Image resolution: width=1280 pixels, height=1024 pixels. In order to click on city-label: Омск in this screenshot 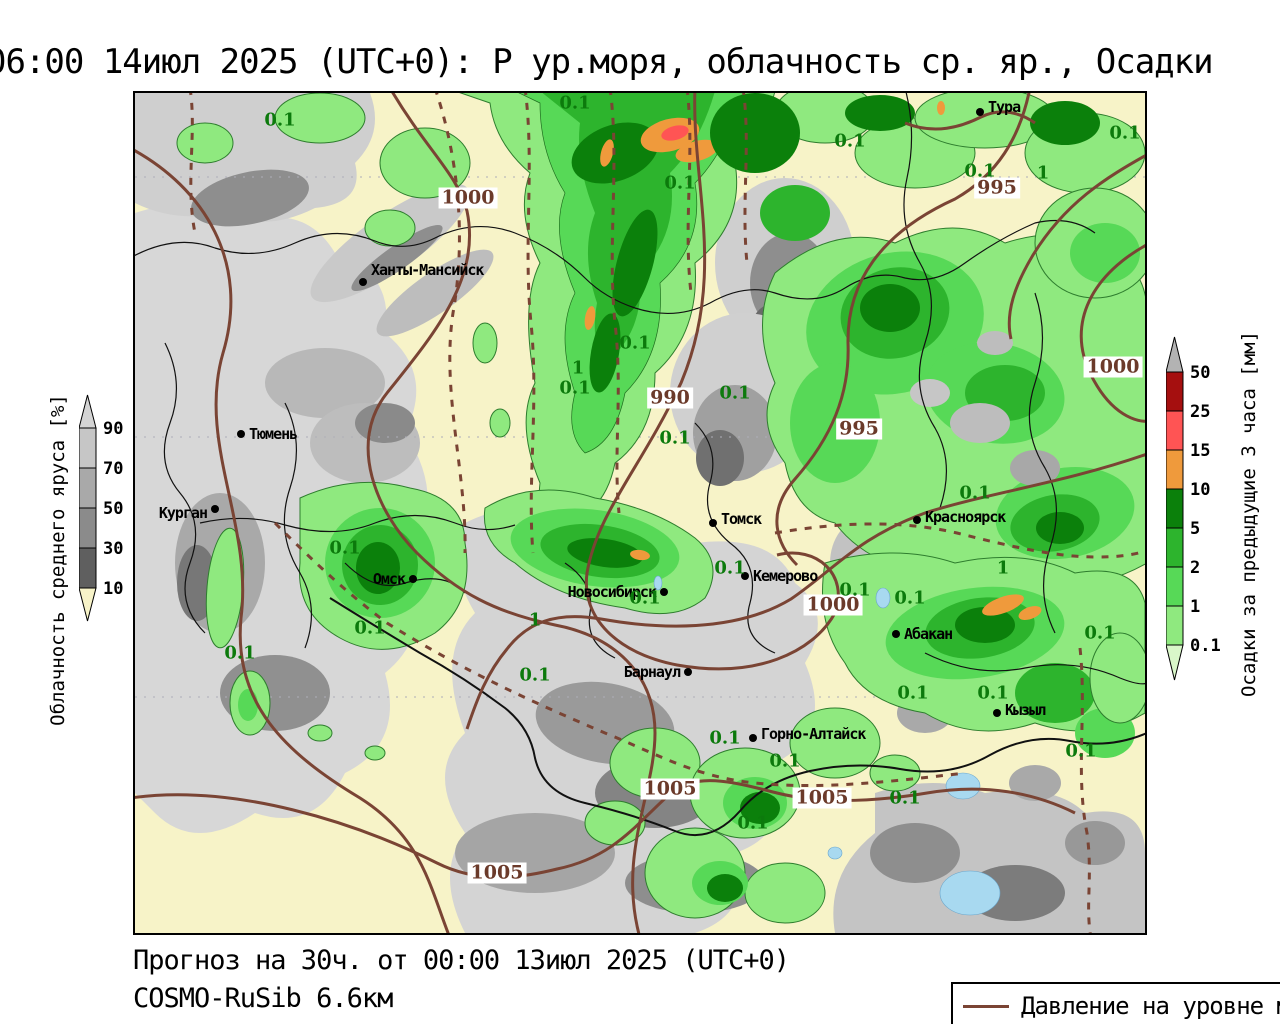, I will do `click(389, 579)`.